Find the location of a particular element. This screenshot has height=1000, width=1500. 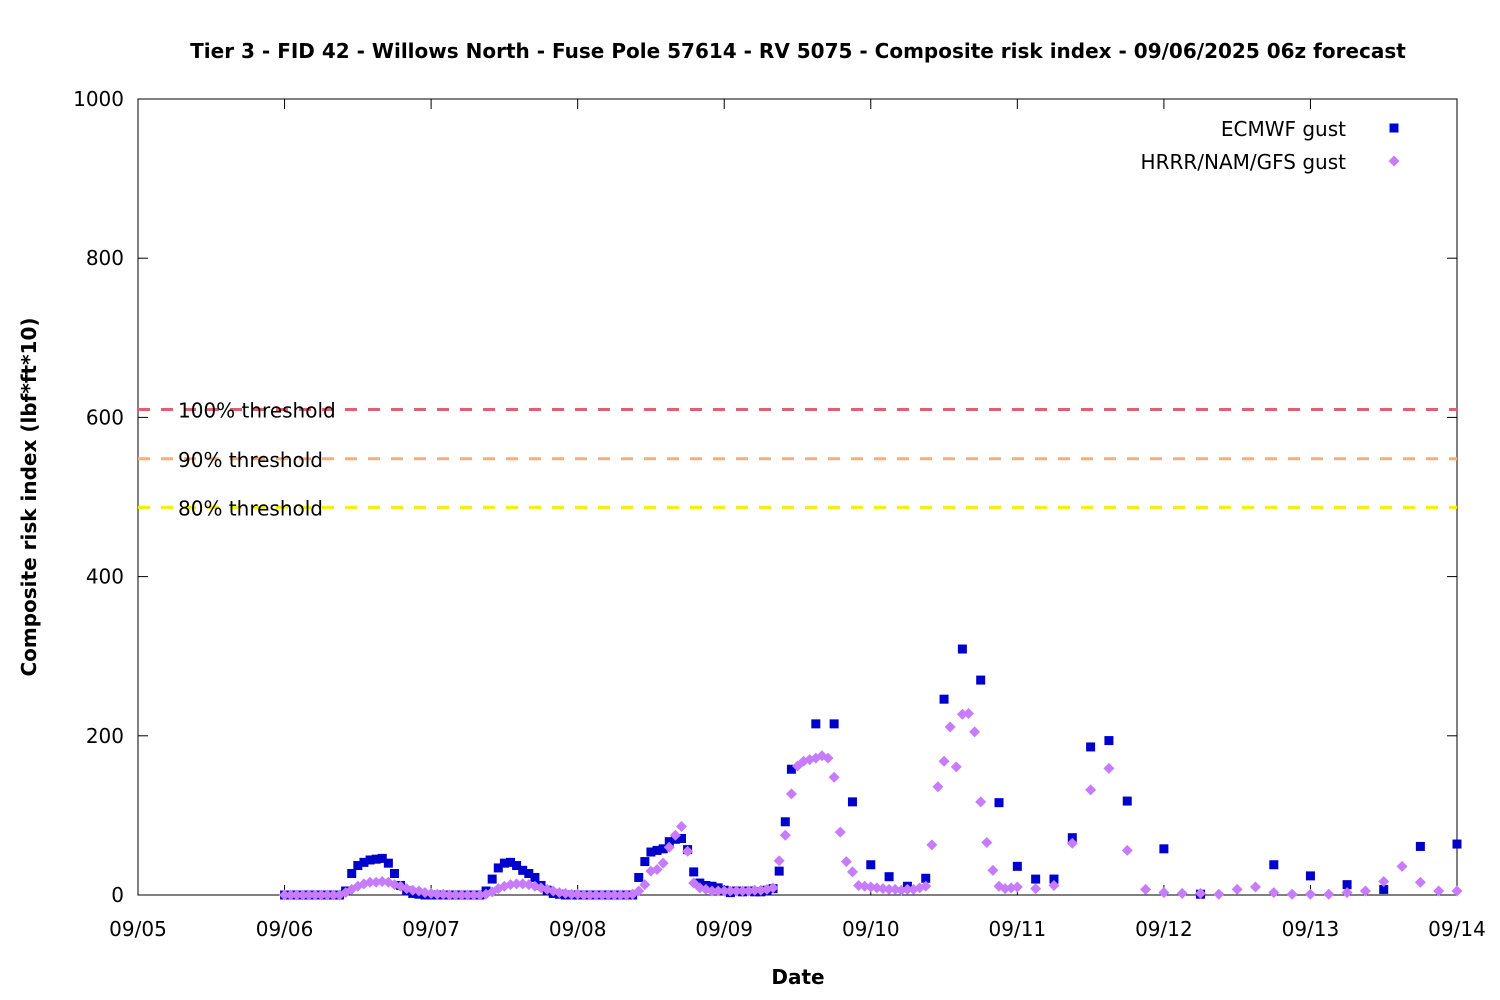

x-tick-label: 09/11 is located at coordinates (1018, 929).